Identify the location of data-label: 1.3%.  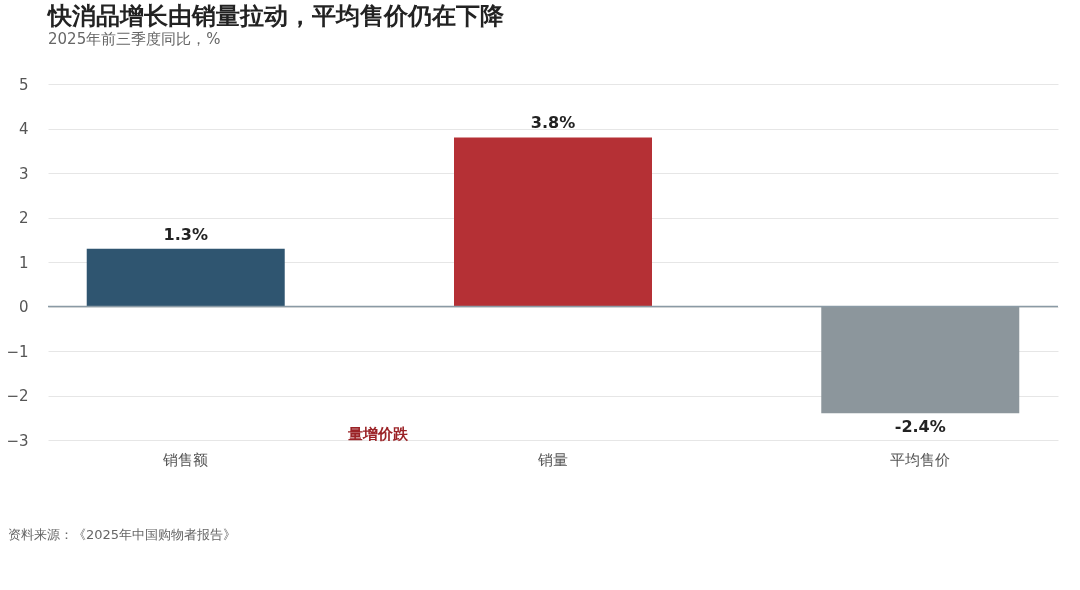
(185, 234).